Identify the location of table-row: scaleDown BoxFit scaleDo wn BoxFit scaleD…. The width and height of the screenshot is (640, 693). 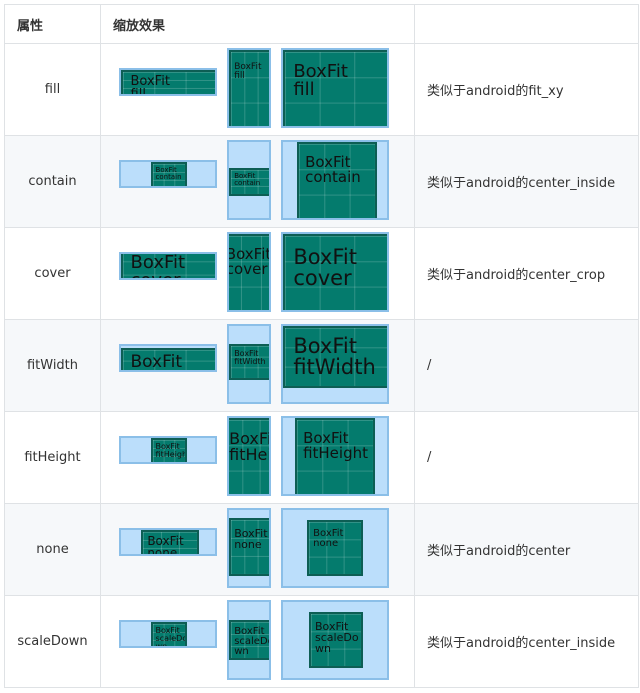
(321, 641).